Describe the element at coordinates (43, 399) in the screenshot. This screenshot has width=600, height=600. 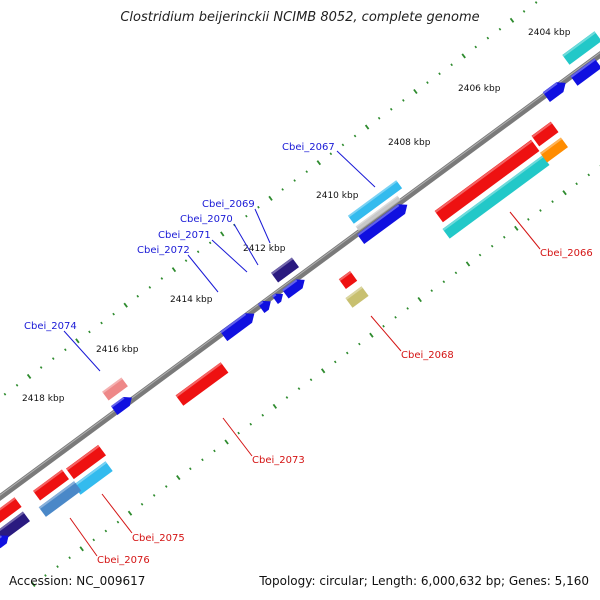
I see `tick-label: 2418 kbp` at that location.